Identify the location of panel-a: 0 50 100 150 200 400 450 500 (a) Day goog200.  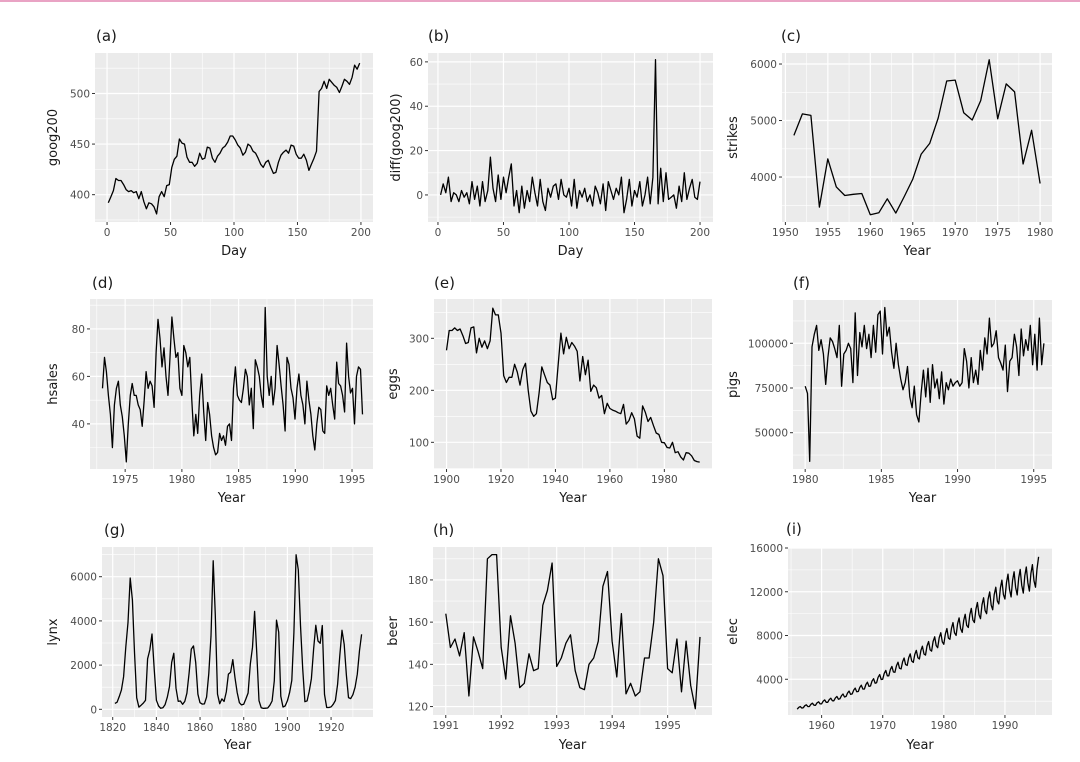
(209, 143).